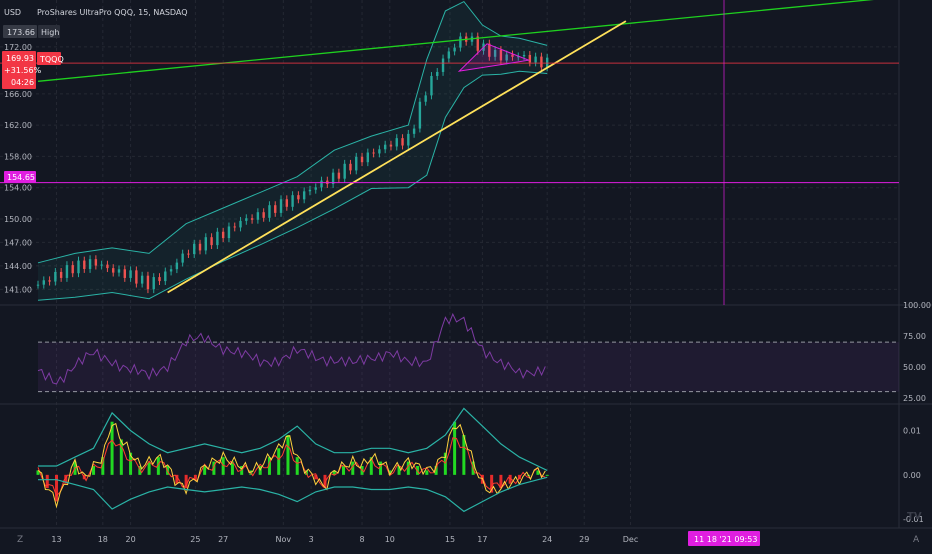 The image size is (932, 554). Describe the element at coordinates (630, 539) in the screenshot. I see `time-tick-label: Dec` at that location.